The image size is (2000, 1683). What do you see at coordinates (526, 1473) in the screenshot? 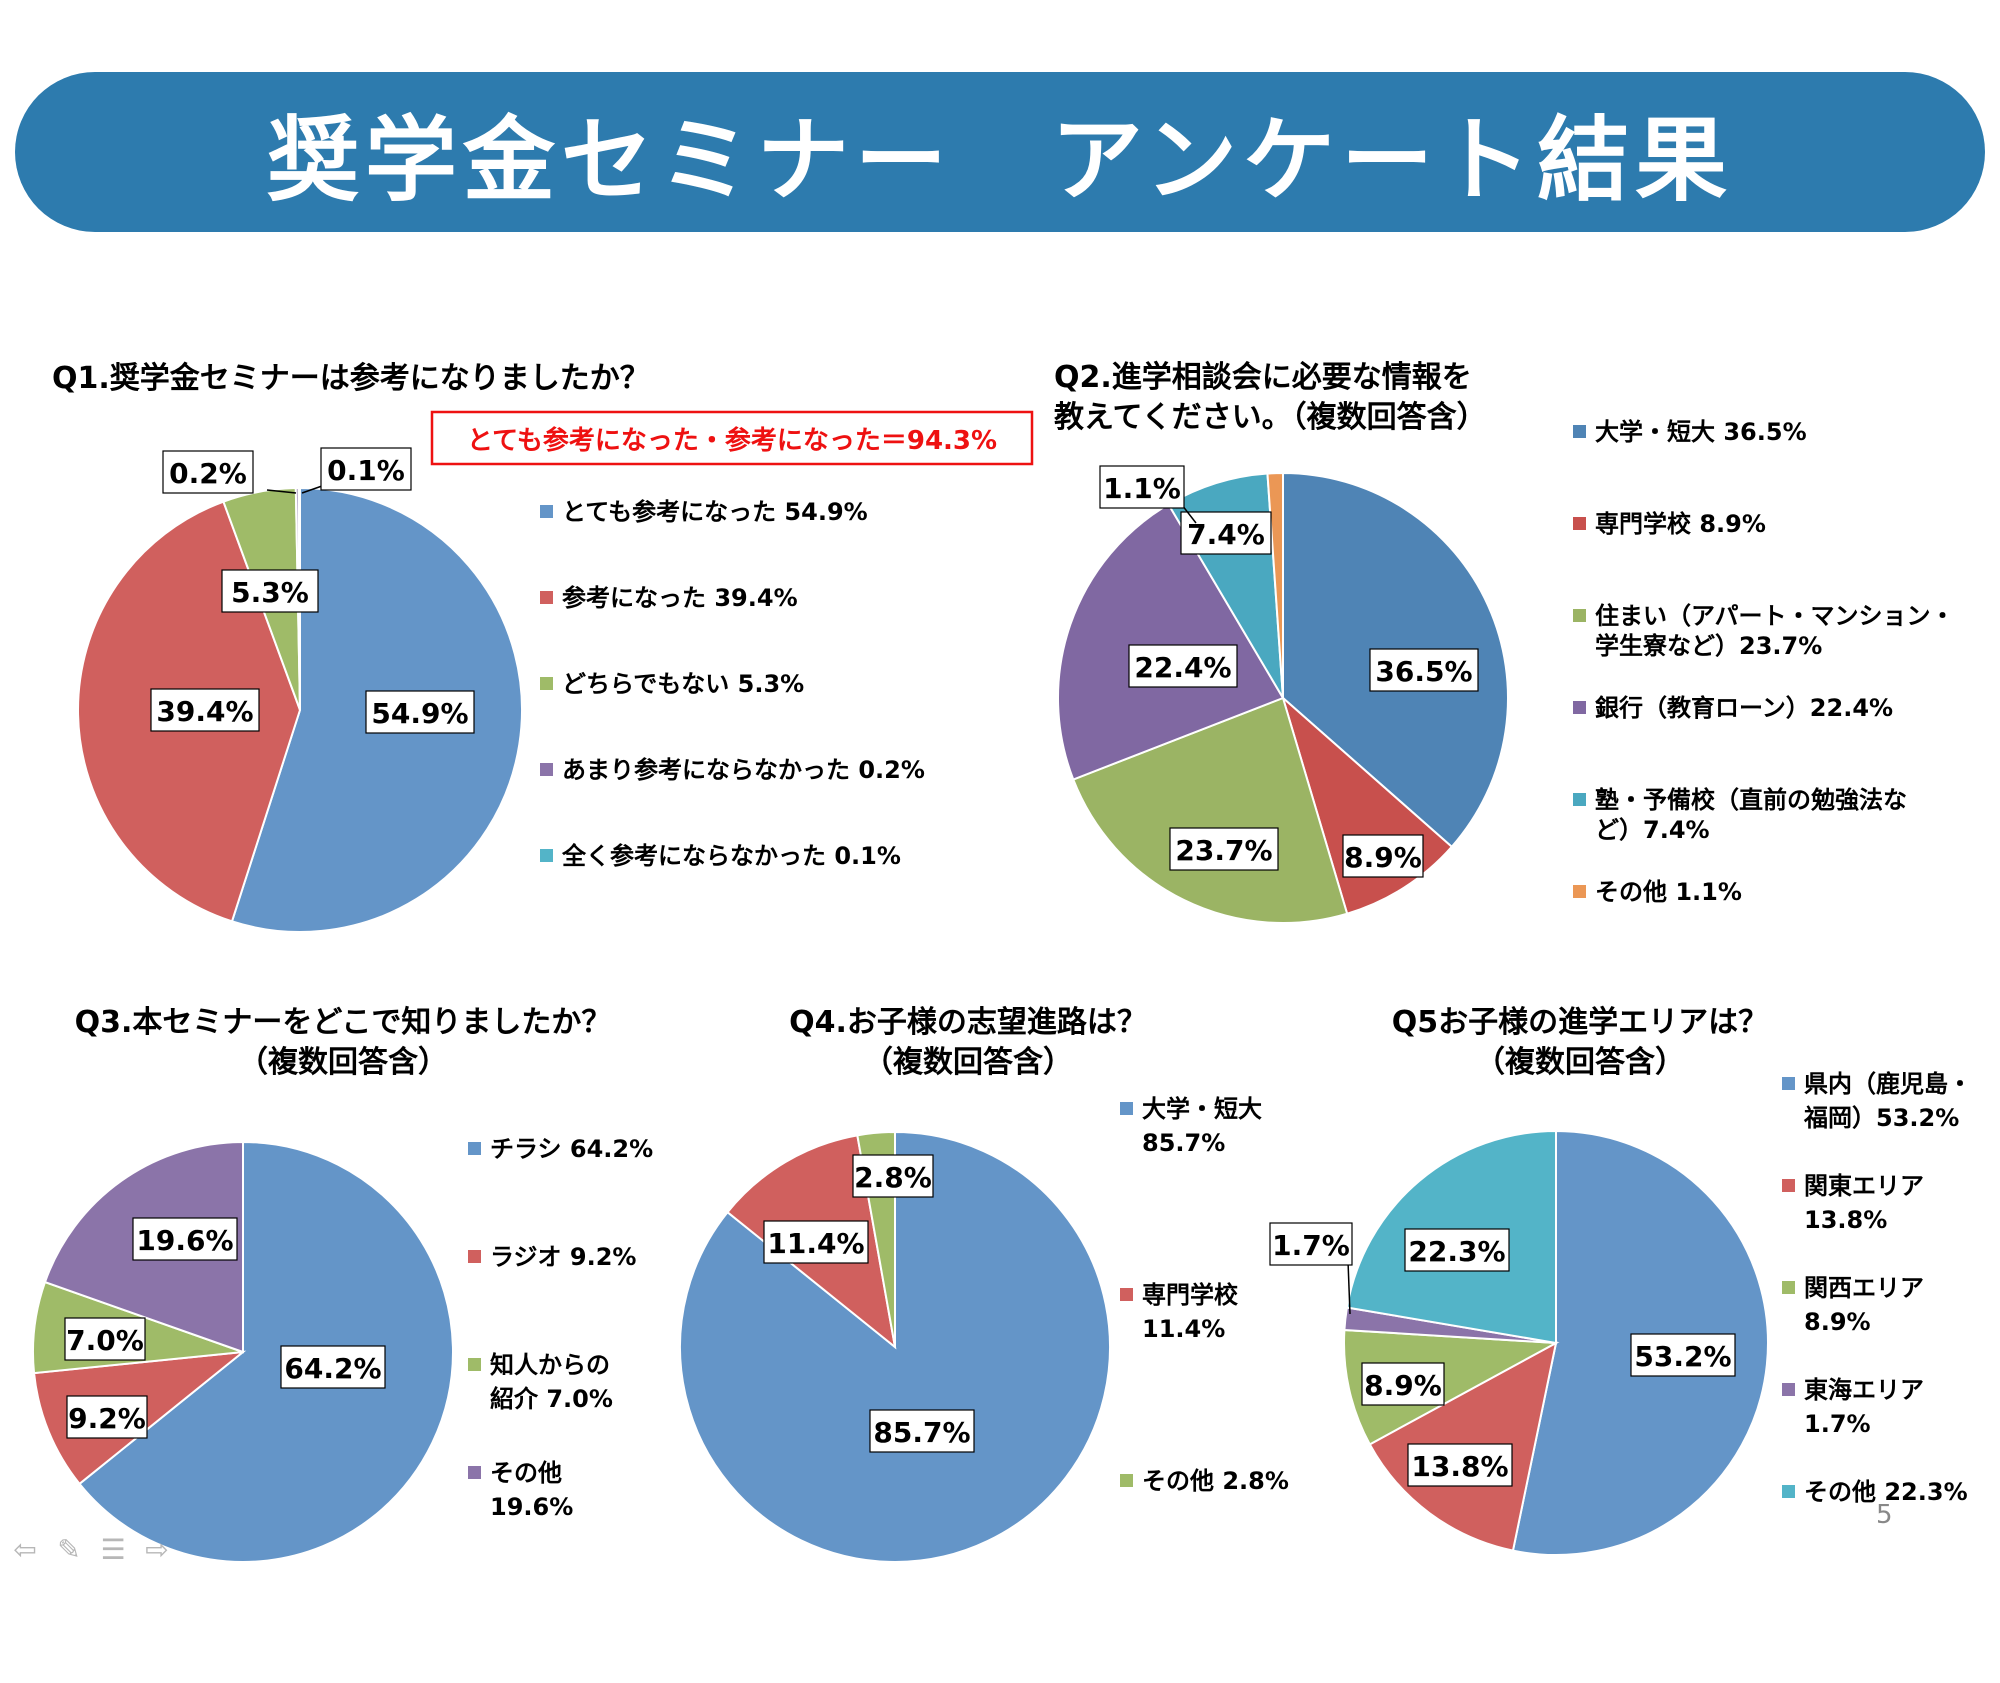
I see `legend-entry: その他` at bounding box center [526, 1473].